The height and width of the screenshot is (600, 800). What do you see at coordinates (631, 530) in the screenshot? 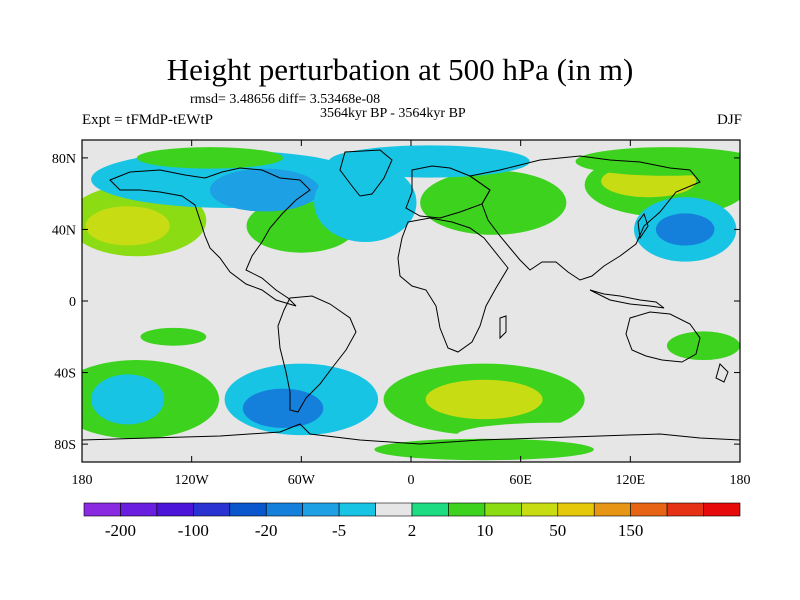
I see `colorbar-label: 150` at bounding box center [631, 530].